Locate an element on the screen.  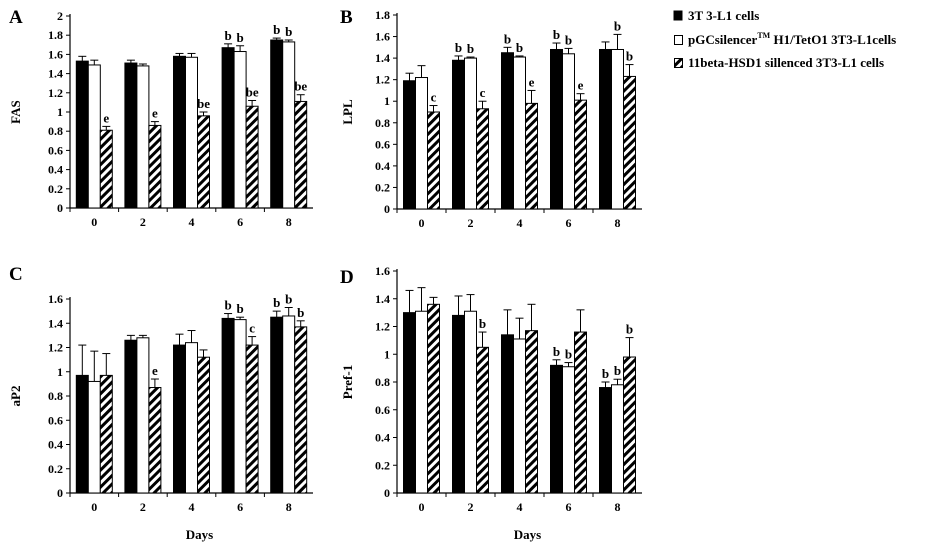
legend-label-series-2: pGCsilencerTM H1/TetO1 3T3-L1cells is located at coordinates (792, 39).